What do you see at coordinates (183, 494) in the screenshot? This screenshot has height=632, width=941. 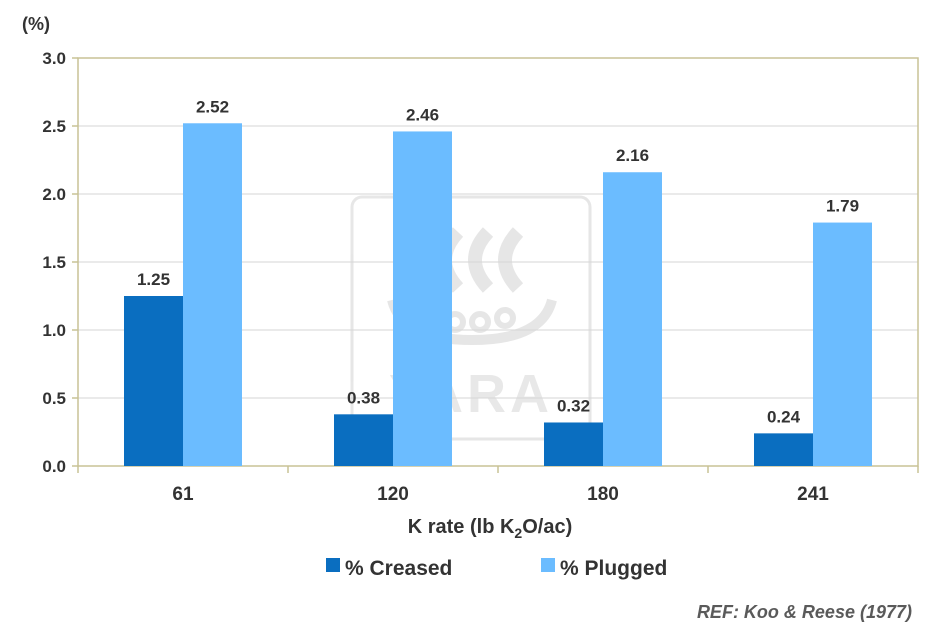 I see `x-tick-label: 61` at bounding box center [183, 494].